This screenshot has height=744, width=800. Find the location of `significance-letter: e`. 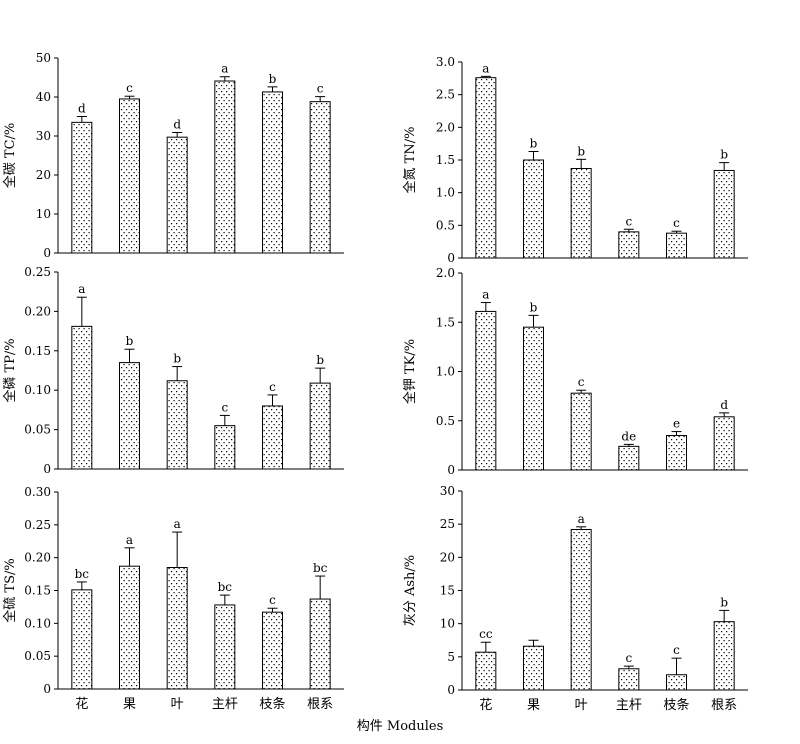

significance-letter: e is located at coordinates (676, 424).